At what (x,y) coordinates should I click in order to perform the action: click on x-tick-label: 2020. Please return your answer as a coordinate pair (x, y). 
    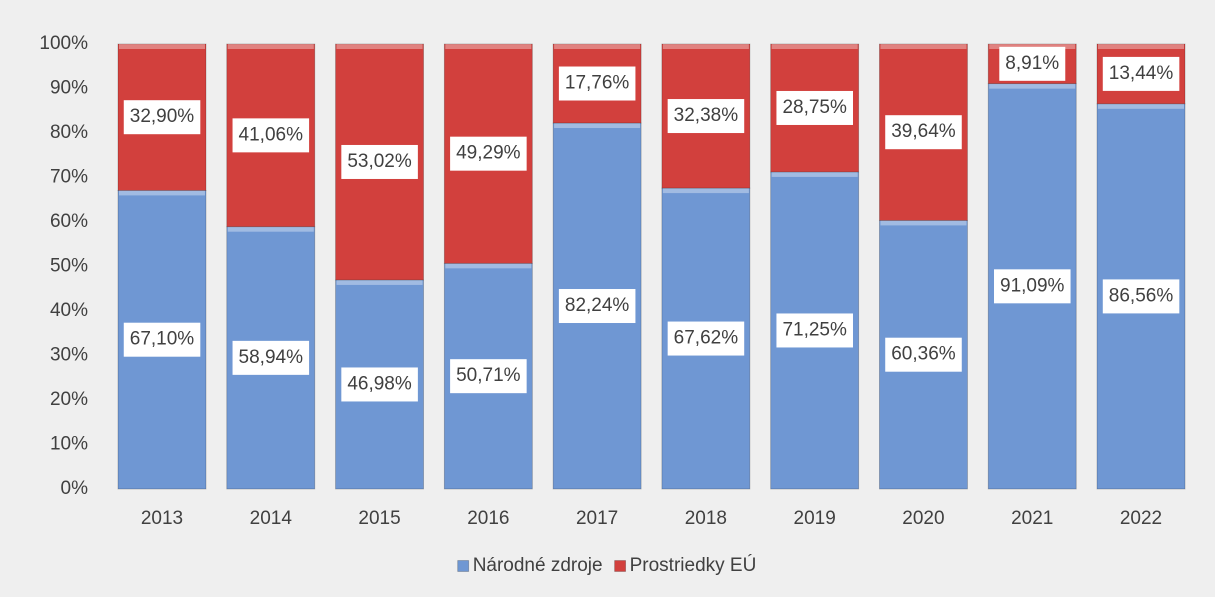
    Looking at the image, I should click on (923, 518).